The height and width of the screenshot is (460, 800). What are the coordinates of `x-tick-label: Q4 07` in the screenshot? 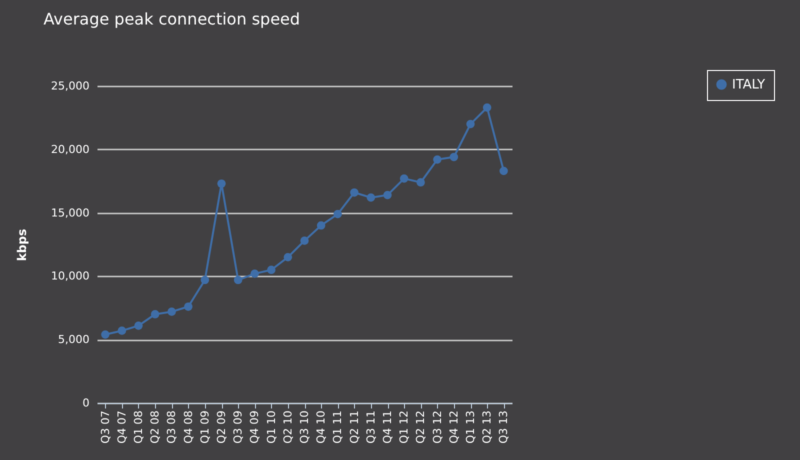 It's located at (121, 427).